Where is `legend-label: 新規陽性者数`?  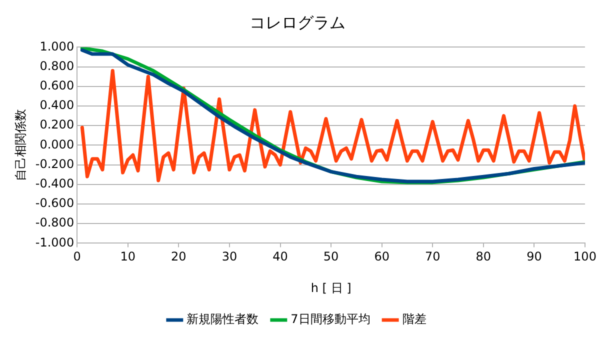
legend-label: 新規陽性者数 is located at coordinates (222, 319).